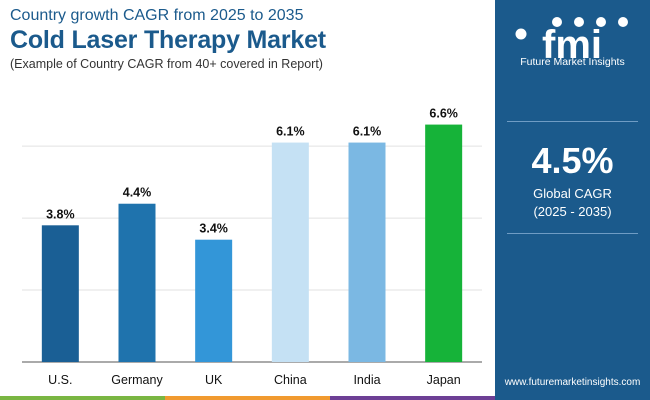  I want to click on bar-uk, so click(214, 300).